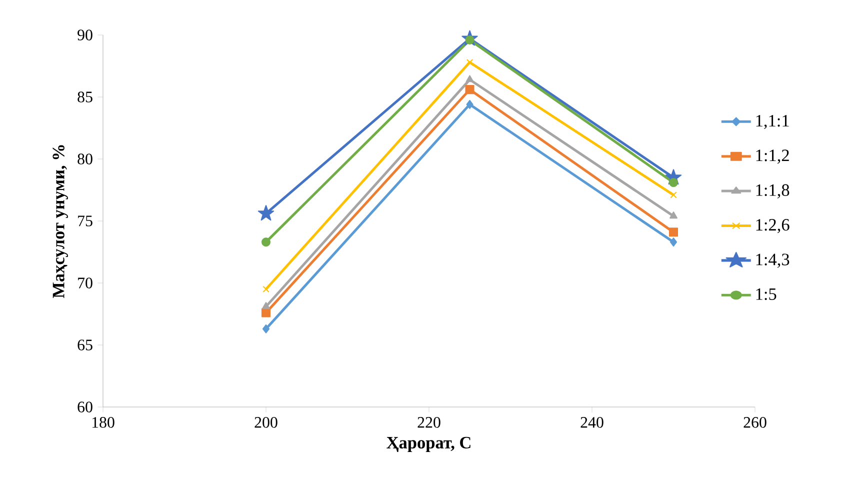  Describe the element at coordinates (773, 191) in the screenshot. I see `legend-label: 1:1,8` at that location.